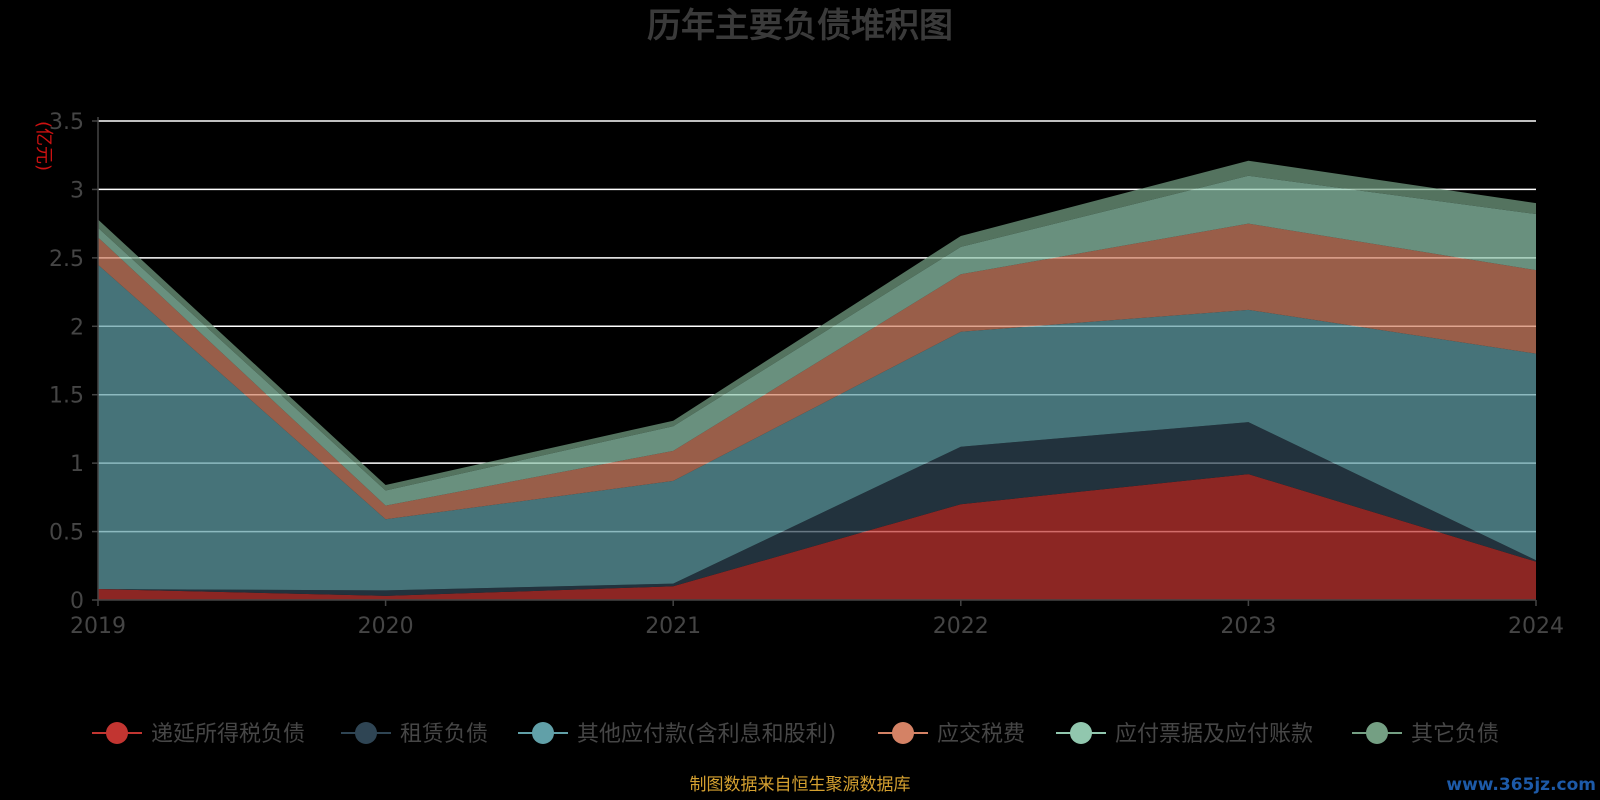 The width and height of the screenshot is (1600, 800). Describe the element at coordinates (800, 785) in the screenshot. I see `data-source-note: 制图数据来自恒生聚源数据库` at that location.